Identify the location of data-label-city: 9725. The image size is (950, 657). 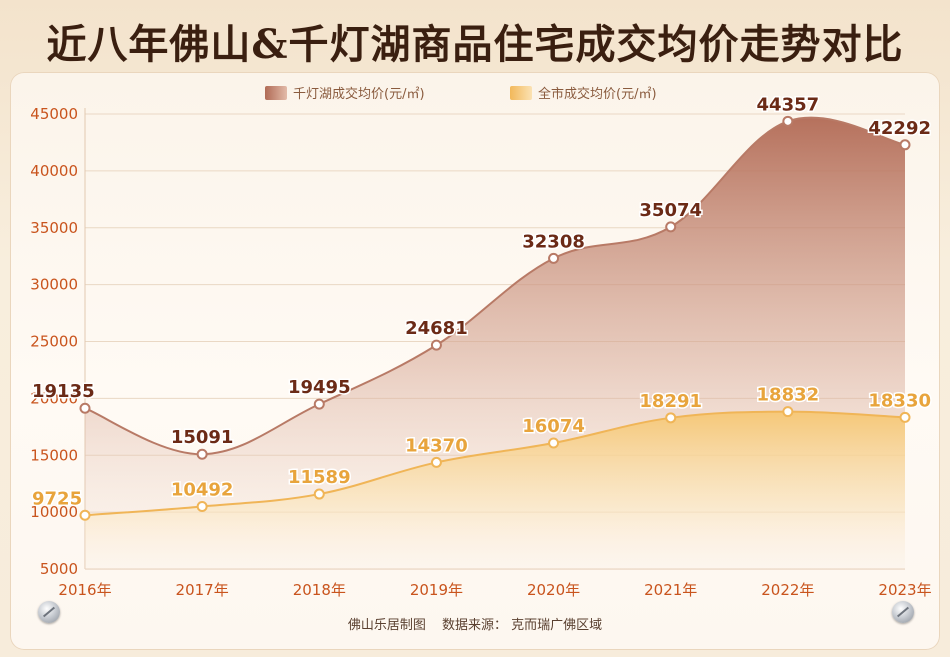
(57, 498).